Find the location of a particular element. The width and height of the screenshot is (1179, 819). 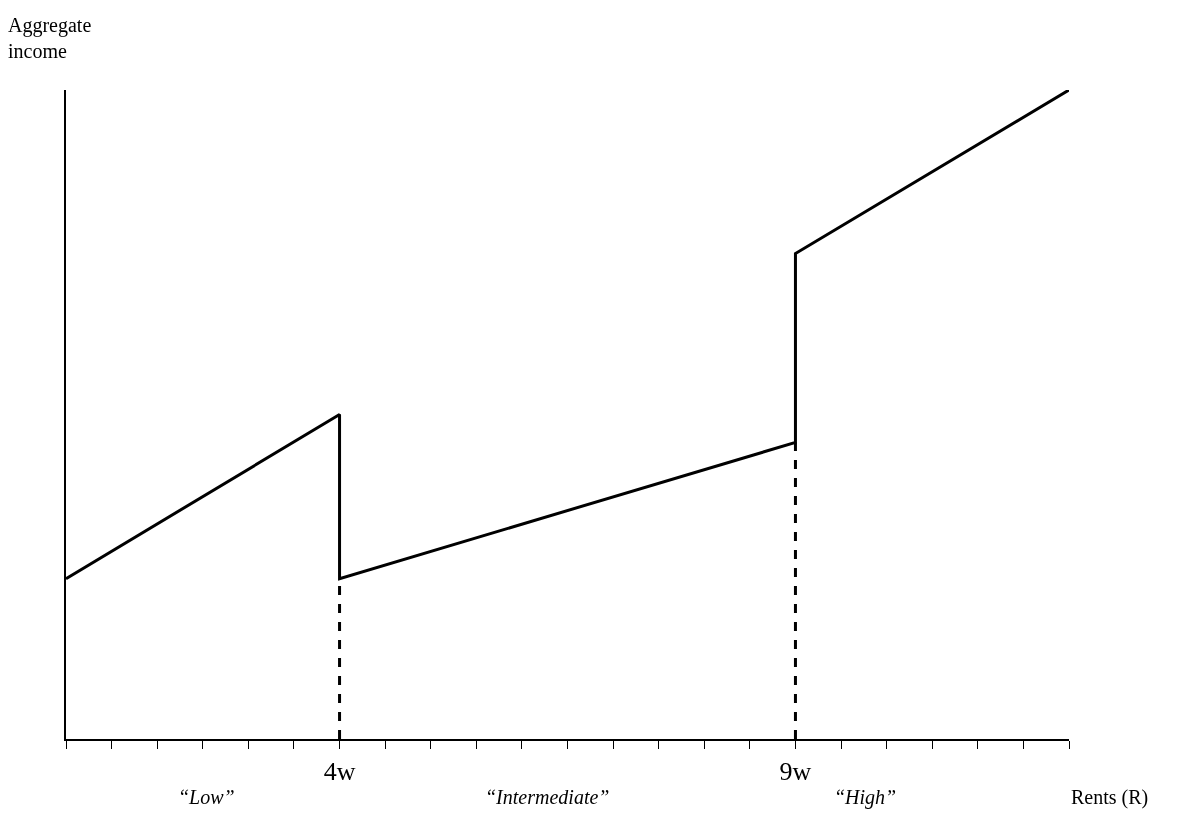

x-tick-label: 9w is located at coordinates (795, 771).